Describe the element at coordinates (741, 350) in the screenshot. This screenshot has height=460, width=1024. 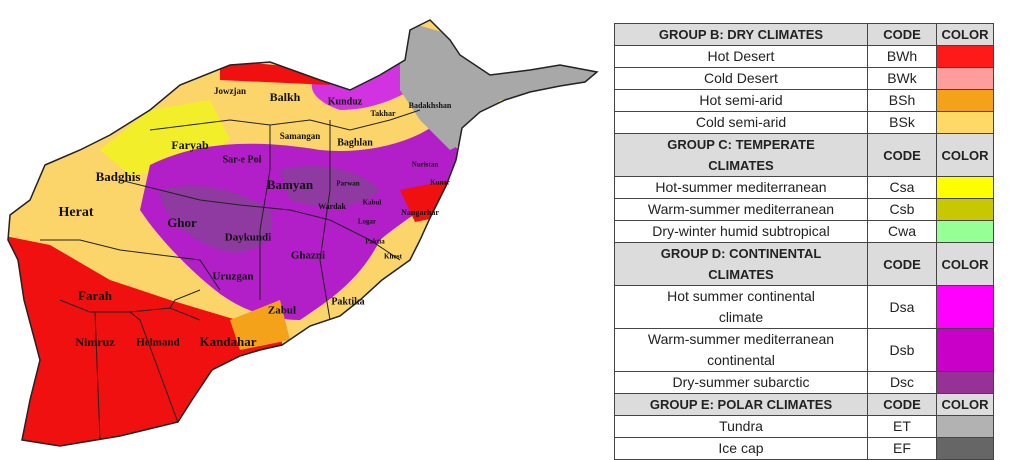
I see `climate-name: Warm-summer mediterranean continental` at that location.